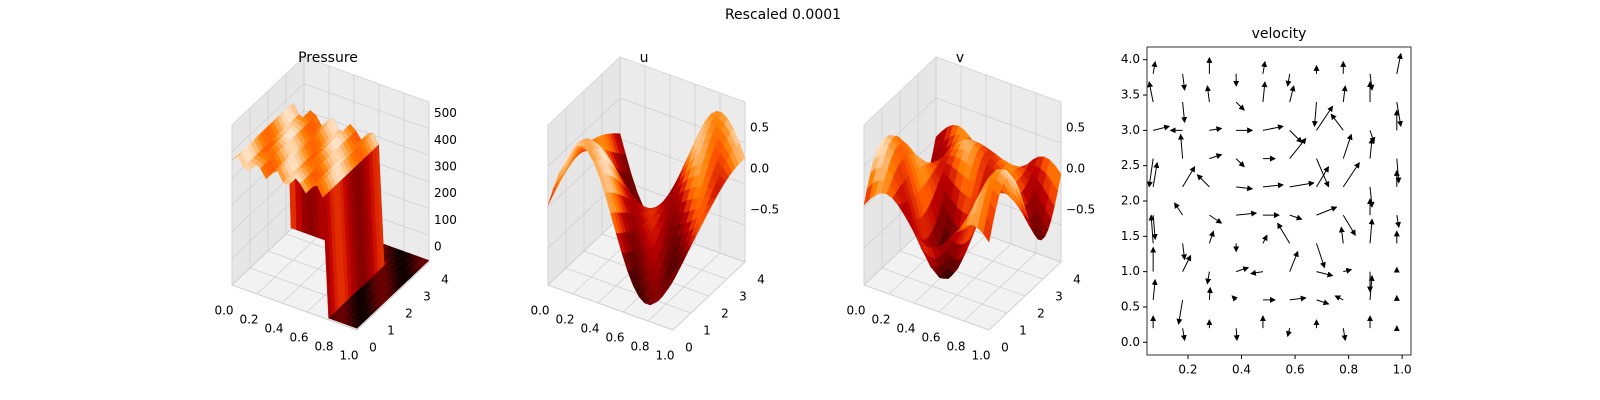 The image size is (1600, 400). What do you see at coordinates (445, 140) in the screenshot?
I see `z-tick-label: 400` at bounding box center [445, 140].